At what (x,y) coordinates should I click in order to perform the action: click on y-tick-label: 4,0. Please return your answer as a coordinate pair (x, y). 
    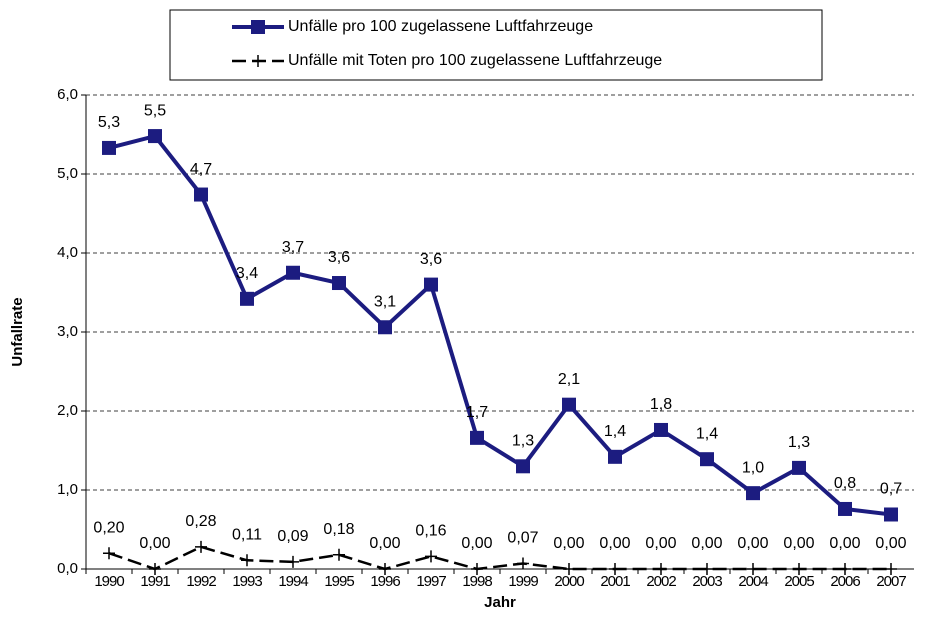
    Looking at the image, I should click on (67, 252).